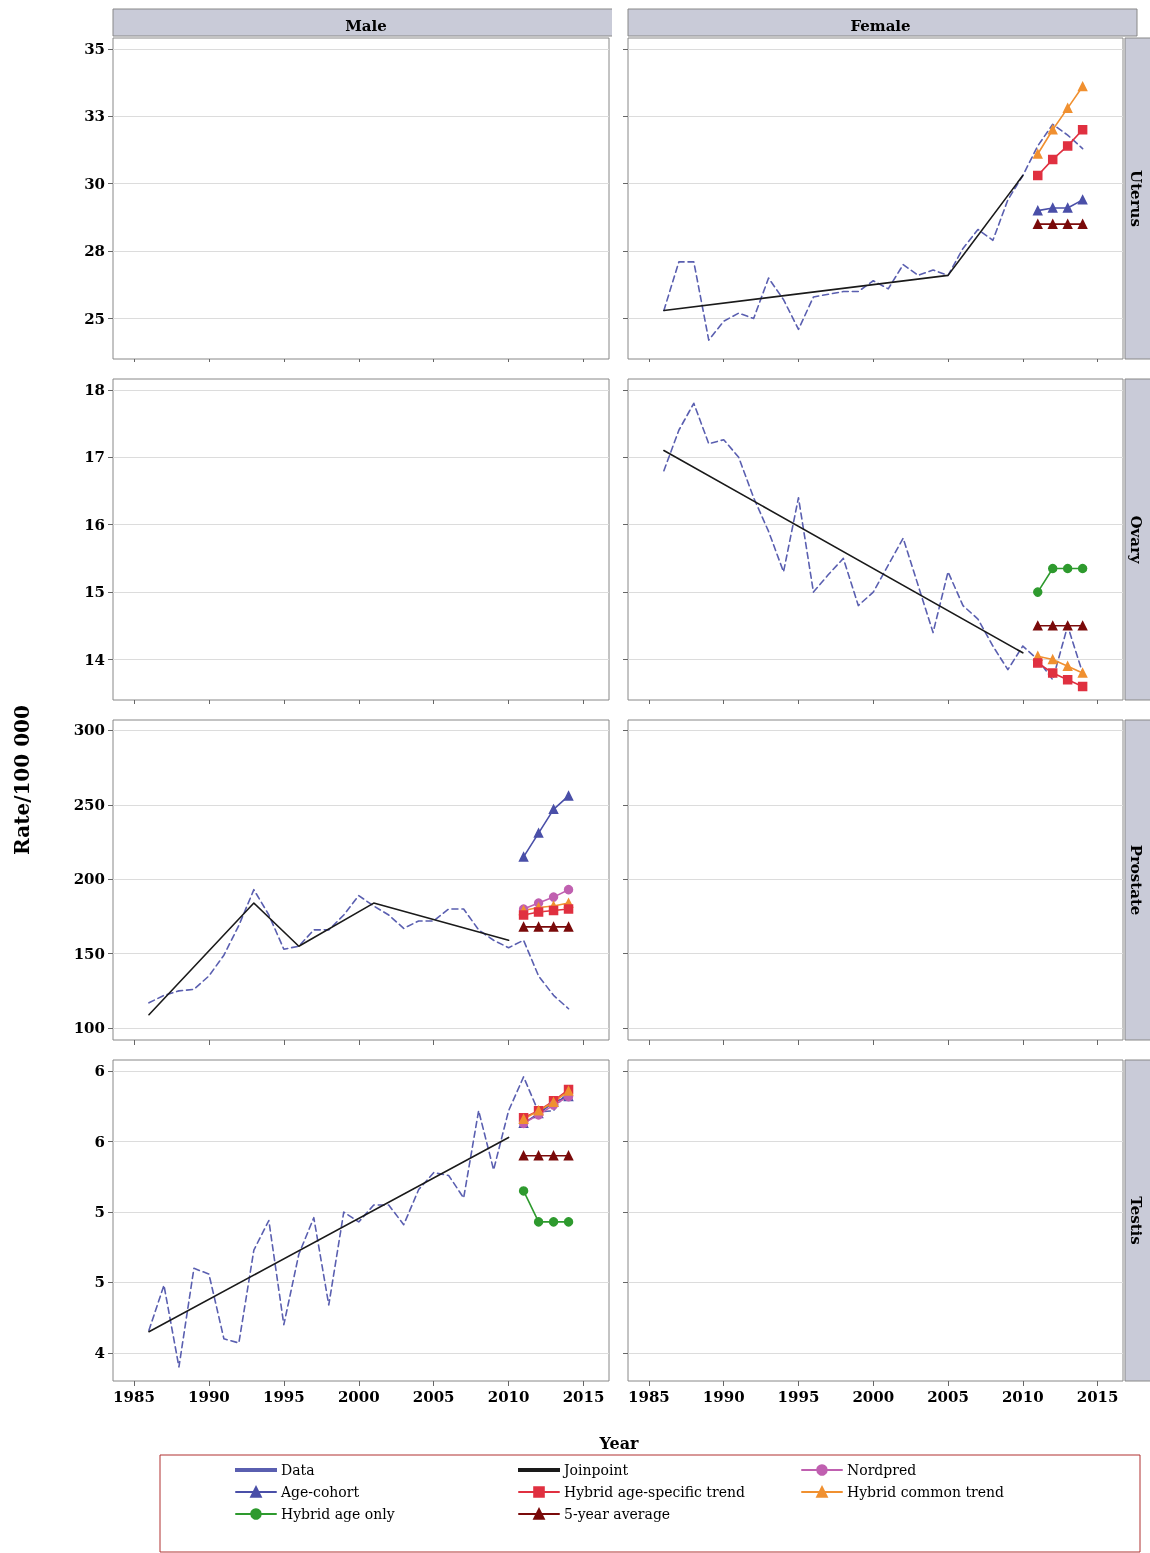  I want to click on legend-label: Nordpred, so click(882, 1470).